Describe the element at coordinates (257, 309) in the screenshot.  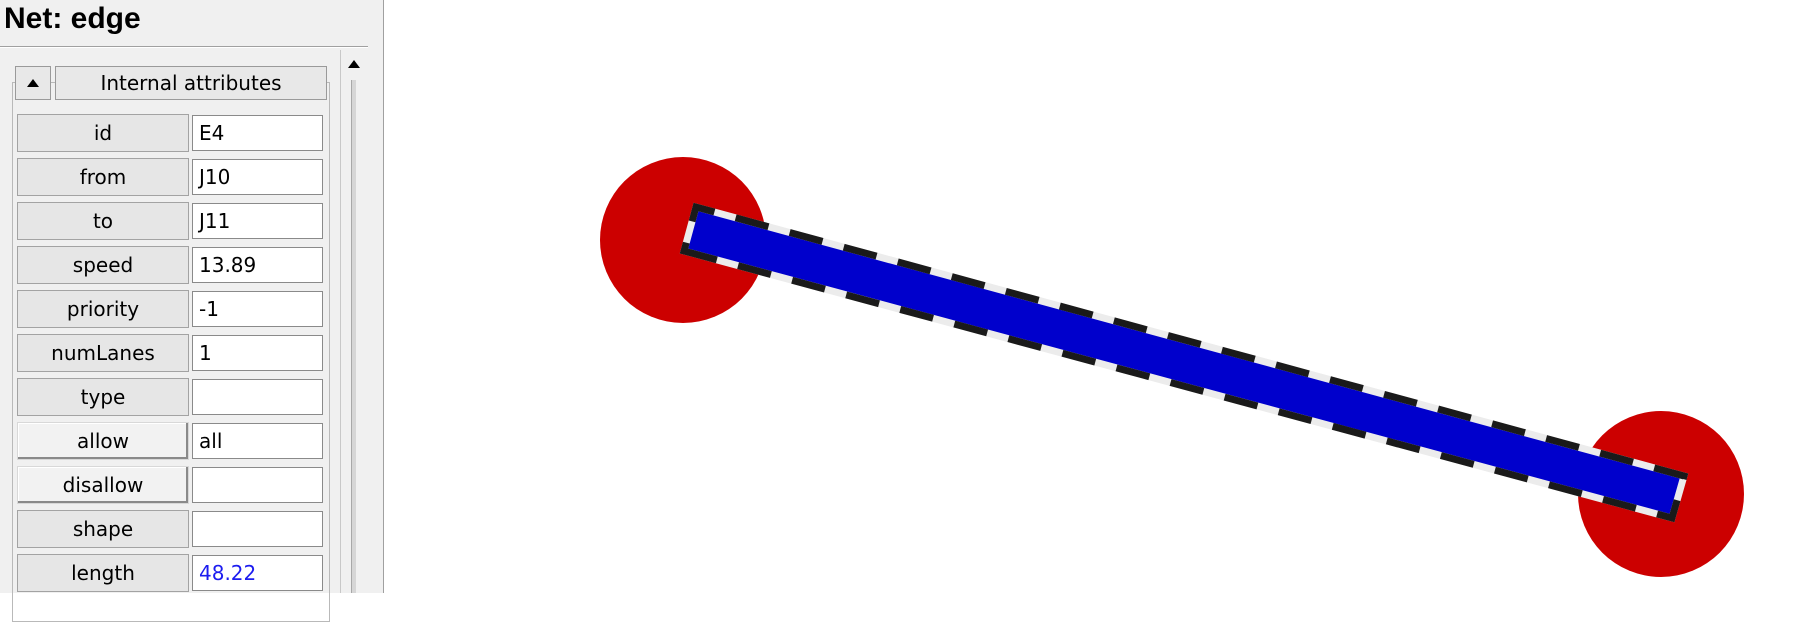
I see `attr-field-priority: -1` at that location.